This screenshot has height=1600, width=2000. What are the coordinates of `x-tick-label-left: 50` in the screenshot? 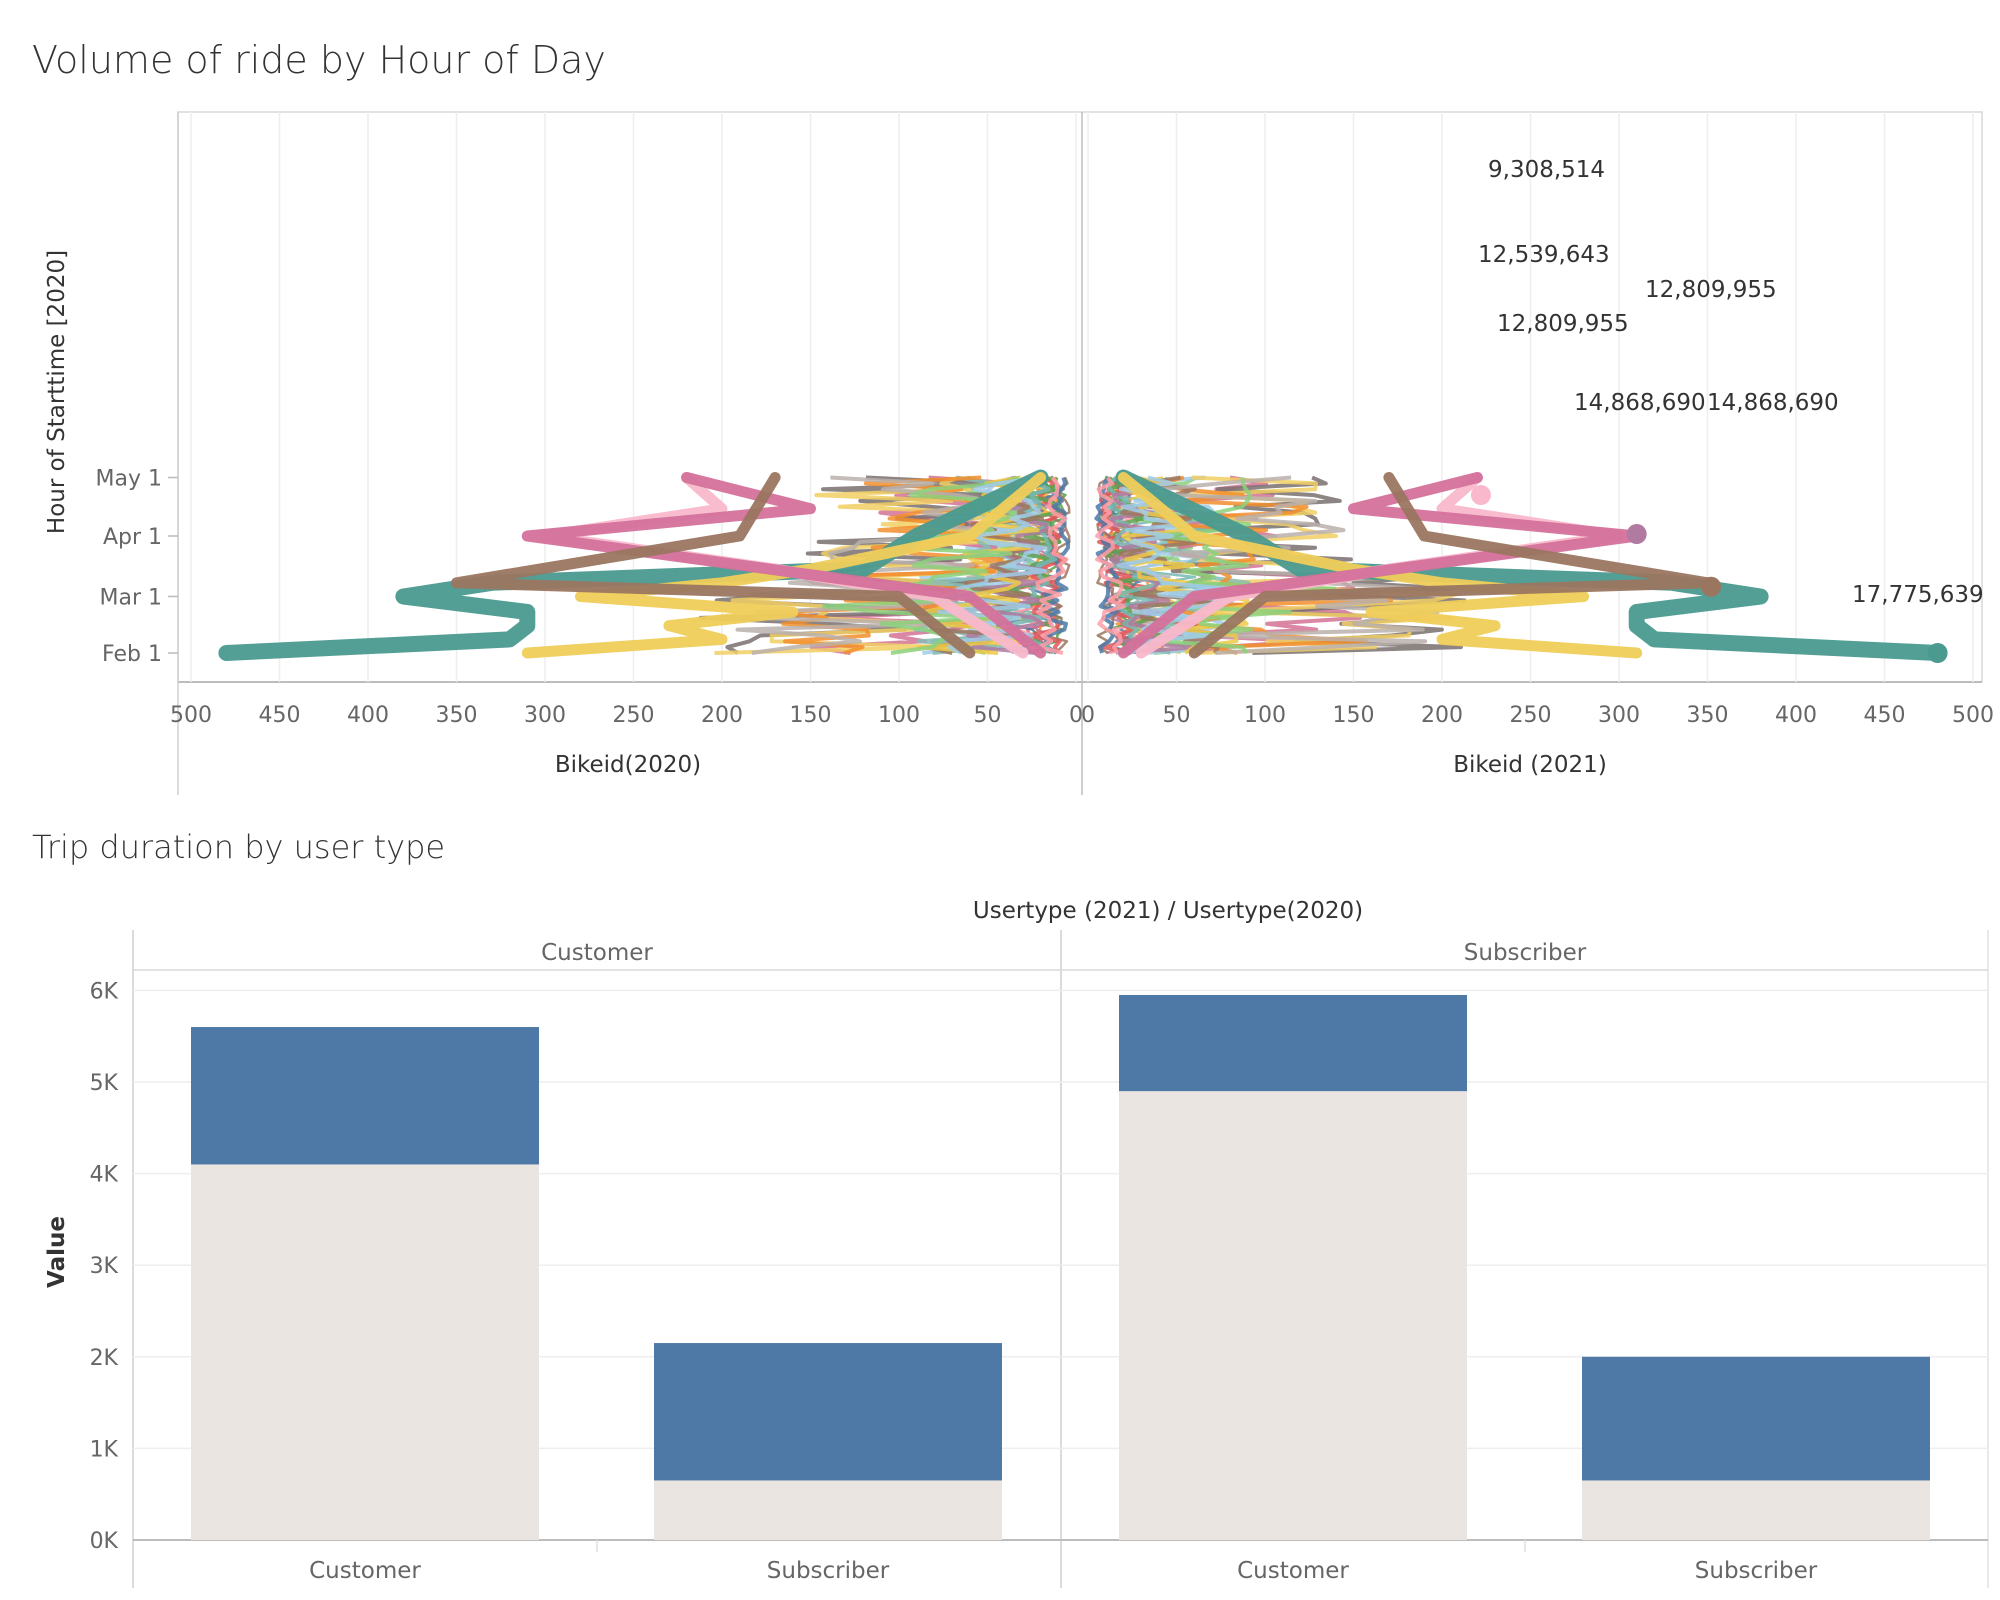 It's located at (988, 715).